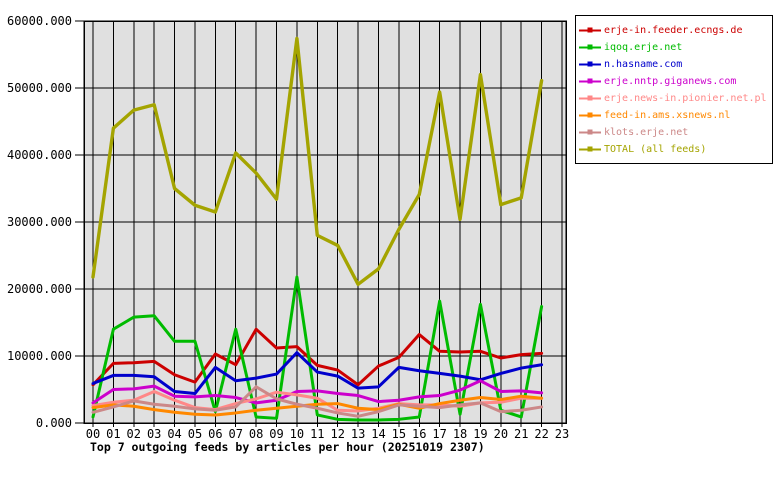  I want to click on series-line-erje-in-feeder-ecngs-de, so click(317, 357).